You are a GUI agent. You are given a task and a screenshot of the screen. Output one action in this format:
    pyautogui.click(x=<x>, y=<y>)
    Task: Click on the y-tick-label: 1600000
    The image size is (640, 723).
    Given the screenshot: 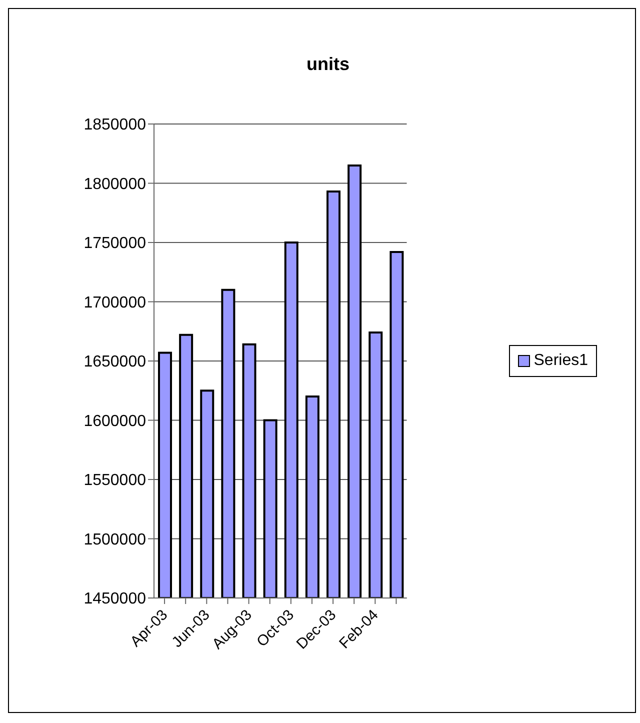 What is the action you would take?
    pyautogui.click(x=115, y=421)
    